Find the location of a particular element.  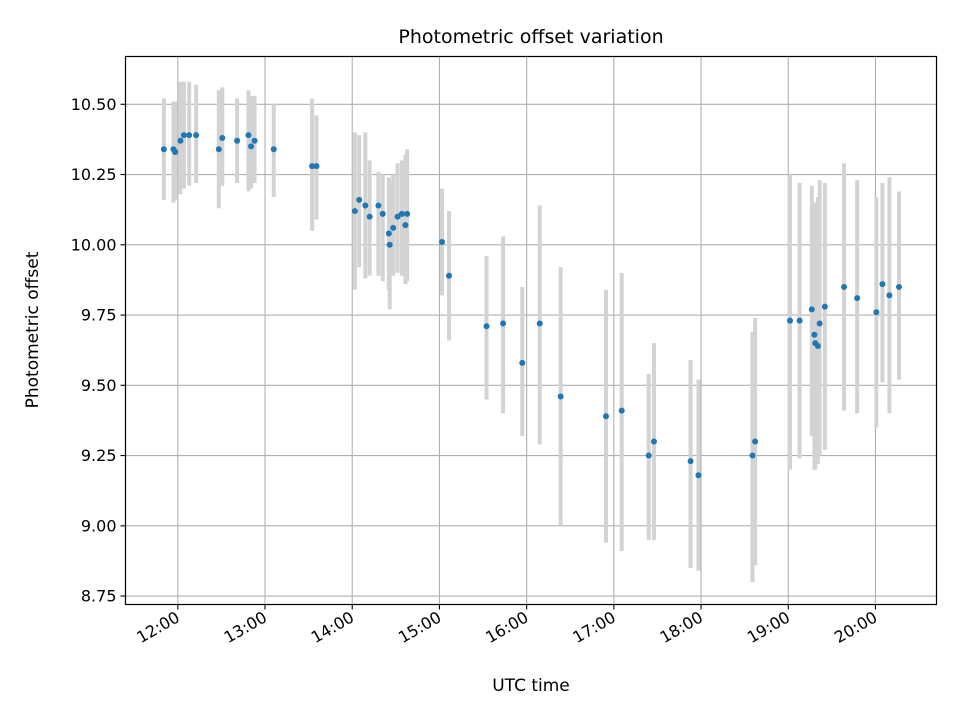

y-tick-label: 10.25 is located at coordinates (94, 174).